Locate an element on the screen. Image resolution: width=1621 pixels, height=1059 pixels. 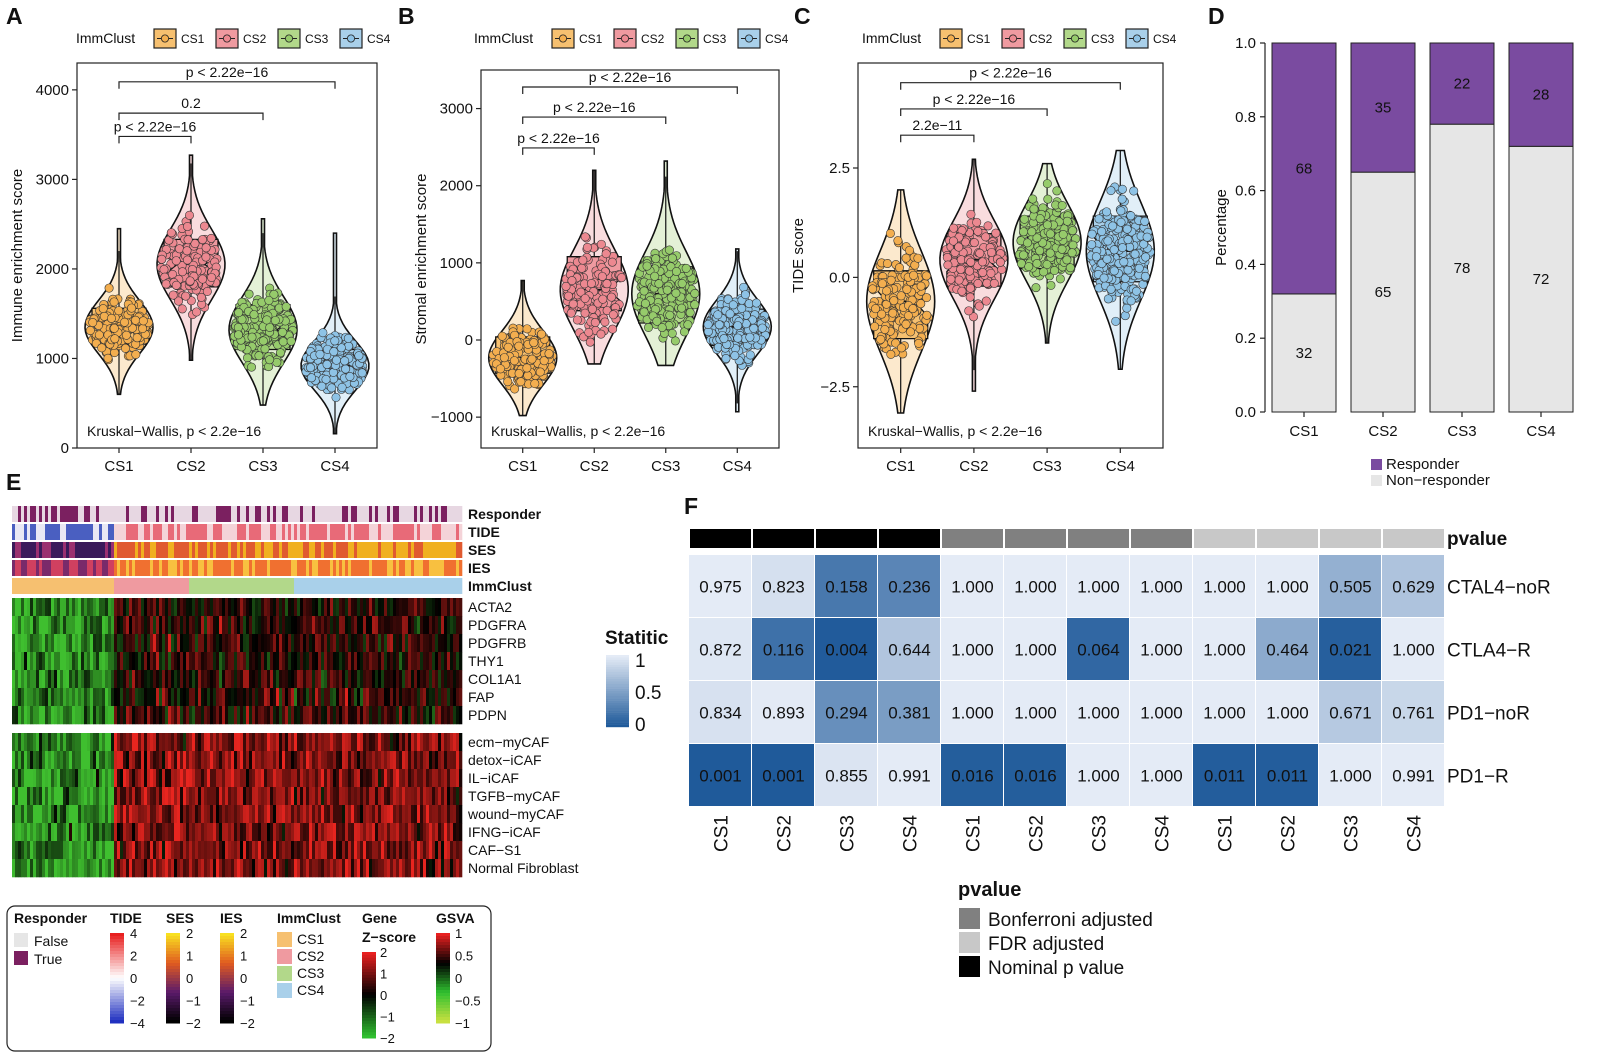
comparison-bracket is located at coordinates (630, 90).